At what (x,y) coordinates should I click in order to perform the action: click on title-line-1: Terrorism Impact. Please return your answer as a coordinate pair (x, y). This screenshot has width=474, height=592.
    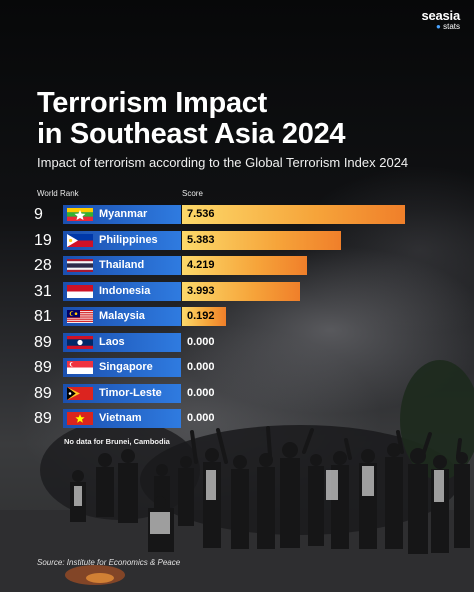
    Looking at the image, I should click on (152, 103).